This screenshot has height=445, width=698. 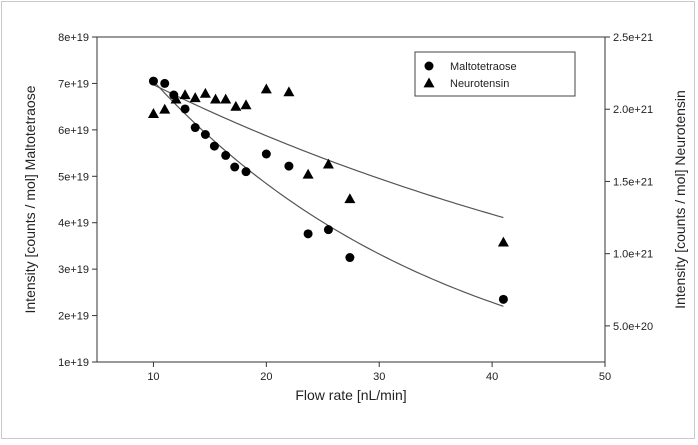 What do you see at coordinates (153, 377) in the screenshot?
I see `x-tick-label: 10` at bounding box center [153, 377].